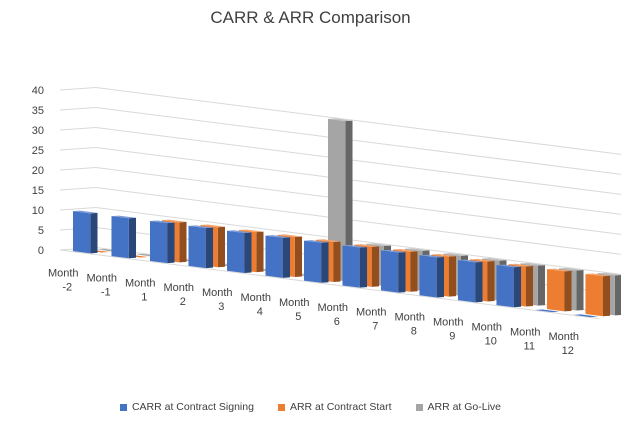 The width and height of the screenshot is (621, 424). Describe the element at coordinates (486, 334) in the screenshot. I see `x-tick-label: Month 10` at that location.